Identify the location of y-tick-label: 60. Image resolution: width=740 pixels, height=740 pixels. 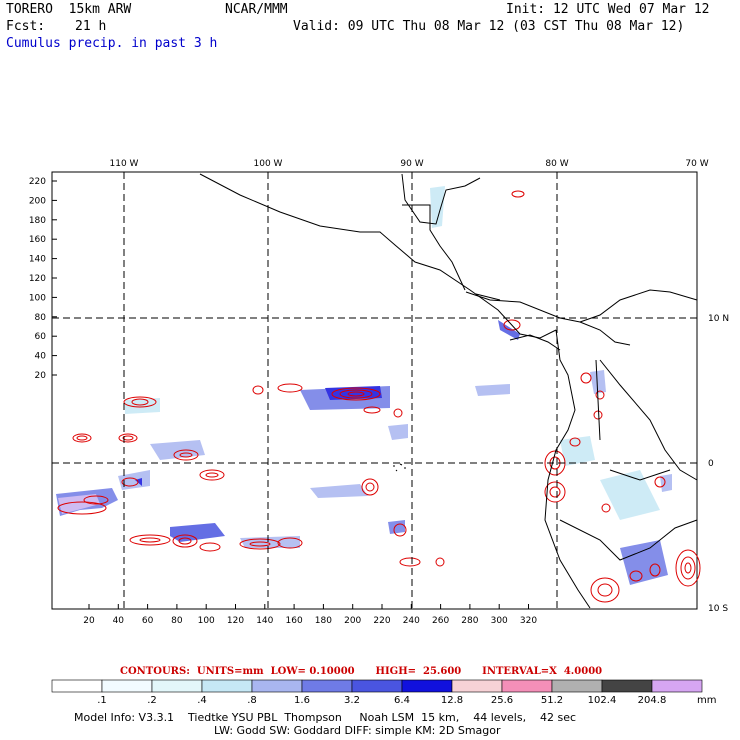
(41, 337).